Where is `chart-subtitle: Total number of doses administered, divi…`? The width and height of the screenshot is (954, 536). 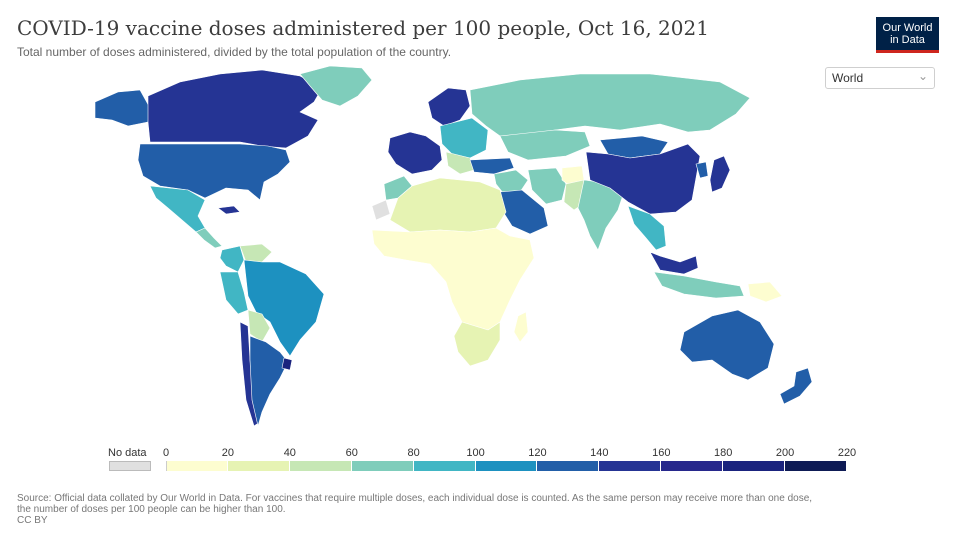 chart-subtitle: Total number of doses administered, divi… is located at coordinates (234, 52).